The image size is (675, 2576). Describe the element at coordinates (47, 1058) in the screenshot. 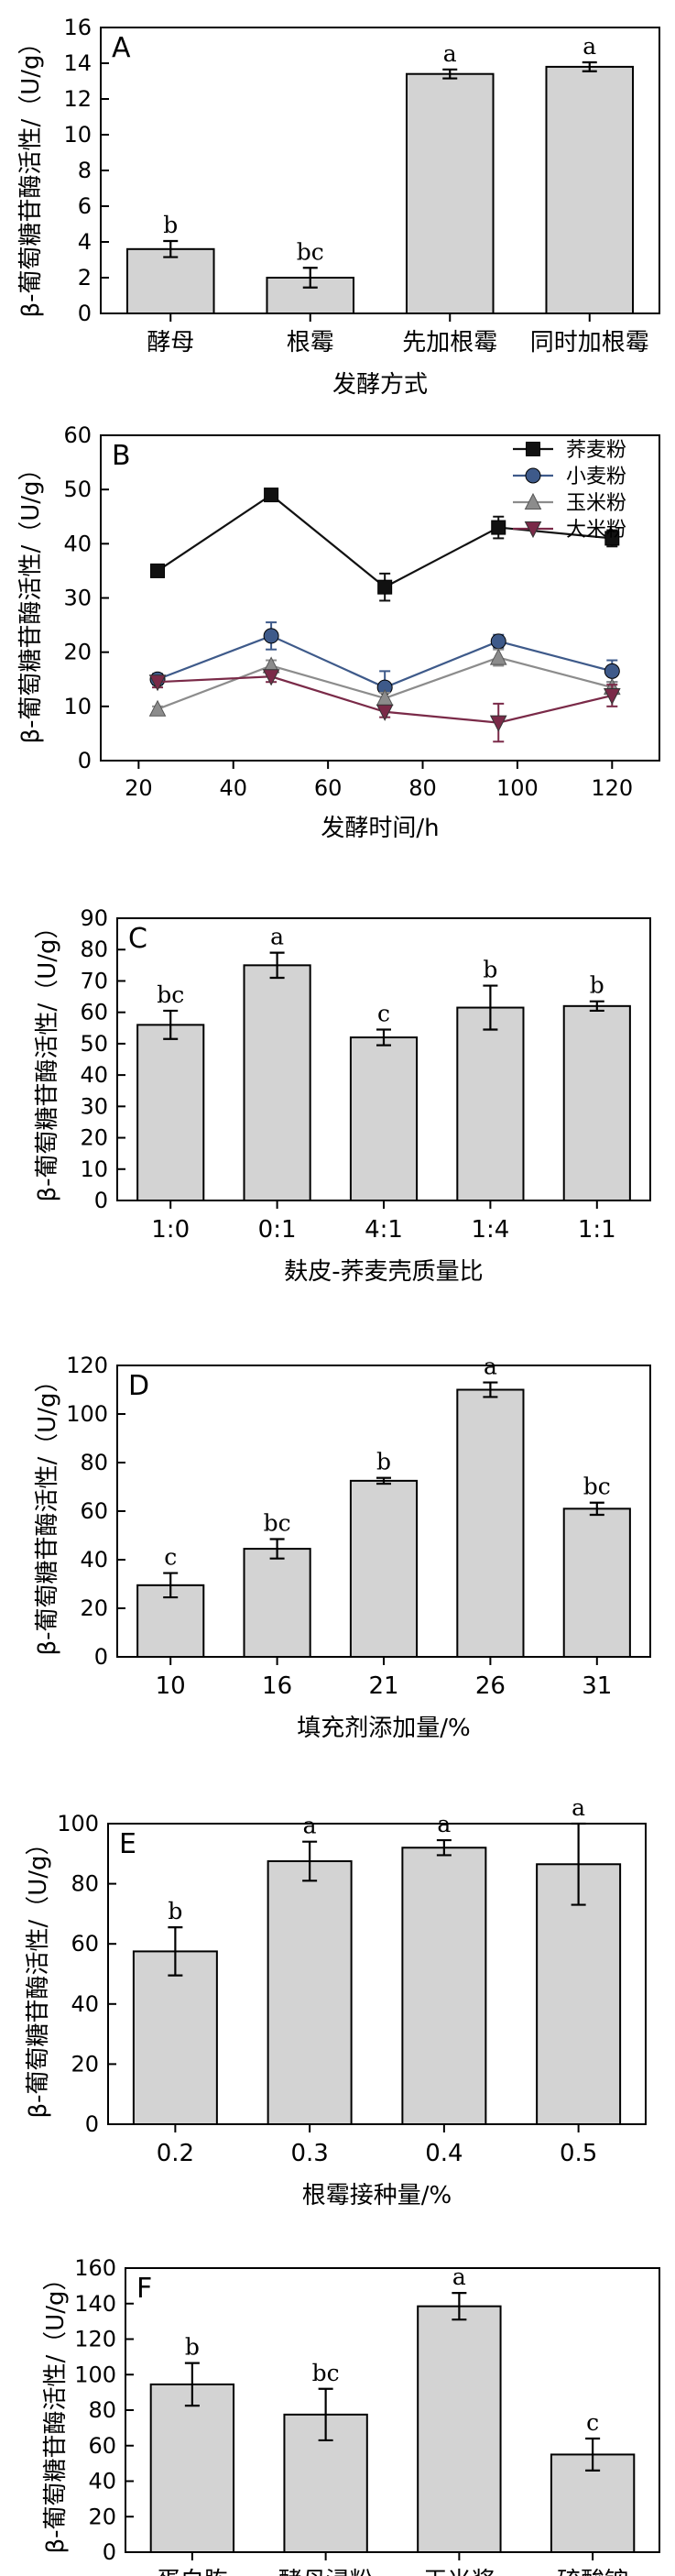

I see `y-axis-title-C: β-葡萄糖苷酶活性/（U/g）` at that location.